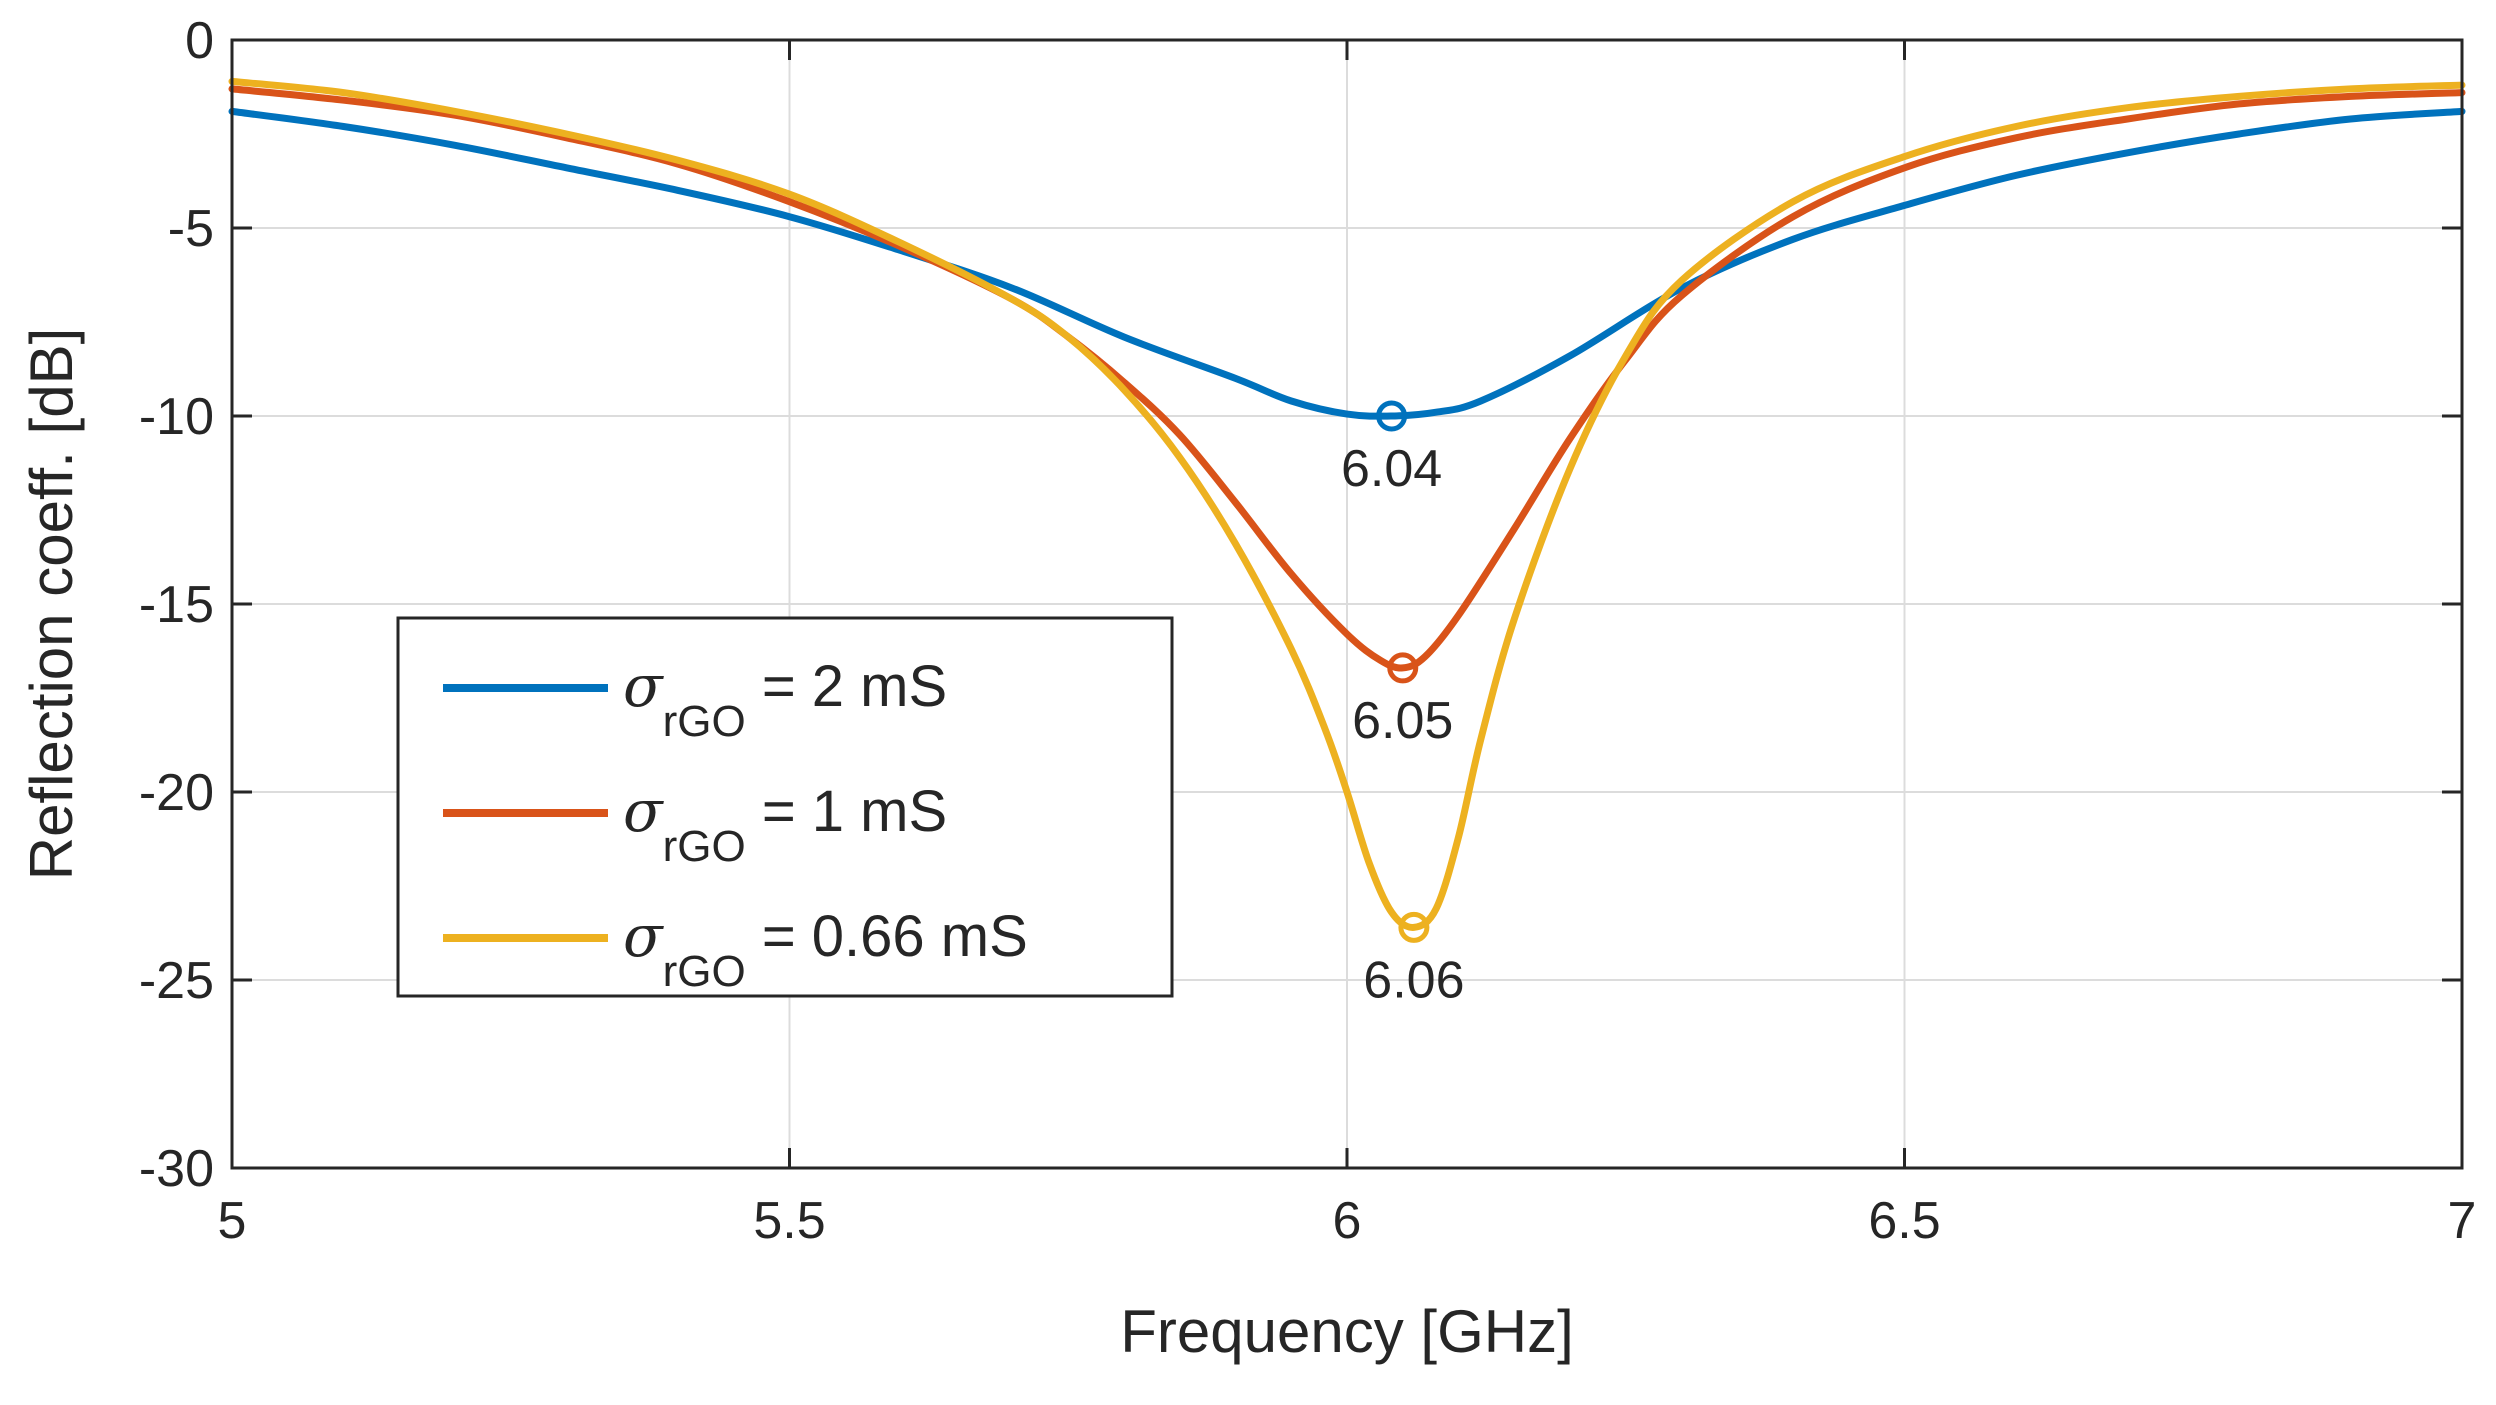 The height and width of the screenshot is (1405, 2496). I want to click on legend-entry-3: σrGO = 0.66 mS, so click(825, 949).